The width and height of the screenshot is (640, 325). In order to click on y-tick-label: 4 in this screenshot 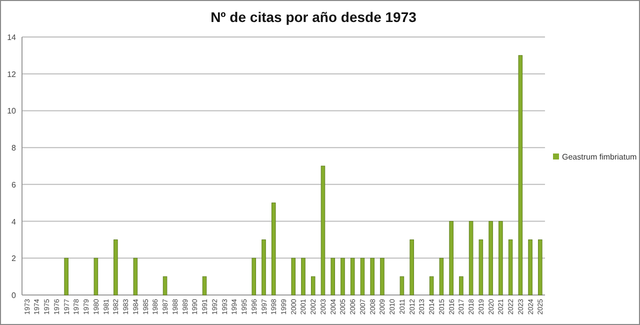, I will do `click(14, 221)`.